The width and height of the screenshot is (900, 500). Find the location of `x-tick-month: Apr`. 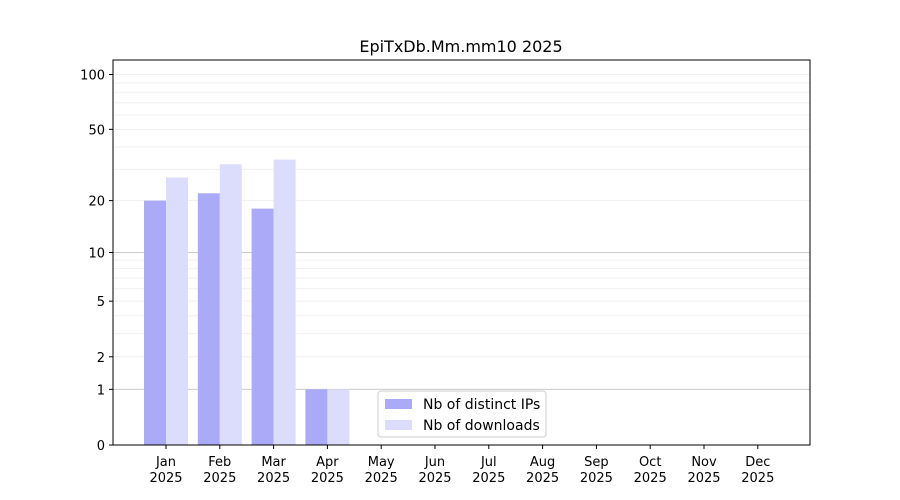

x-tick-month: Apr is located at coordinates (327, 462).